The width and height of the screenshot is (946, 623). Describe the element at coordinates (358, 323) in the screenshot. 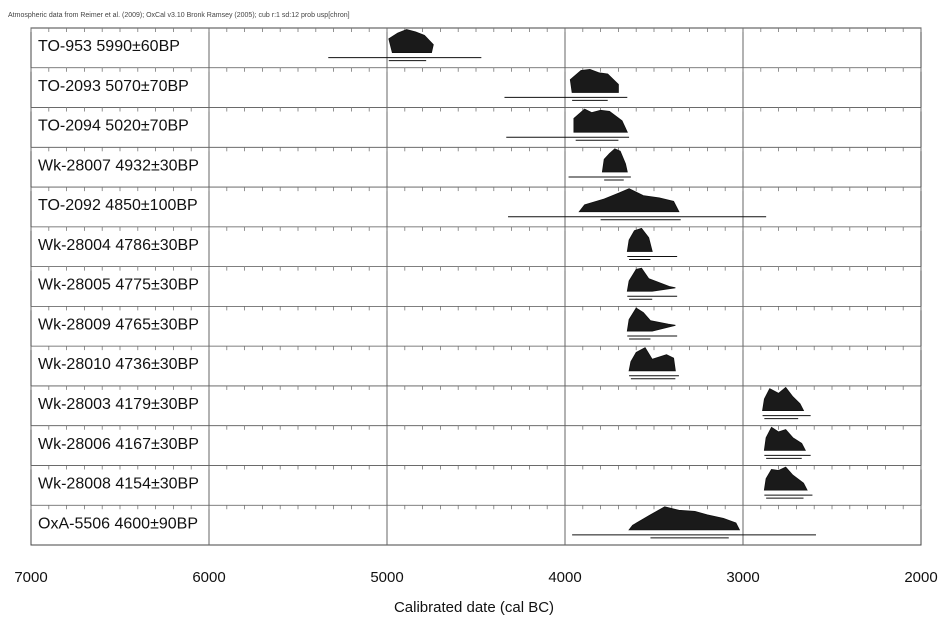

I see `sample-row: Wk-28009 4765±30BP` at that location.